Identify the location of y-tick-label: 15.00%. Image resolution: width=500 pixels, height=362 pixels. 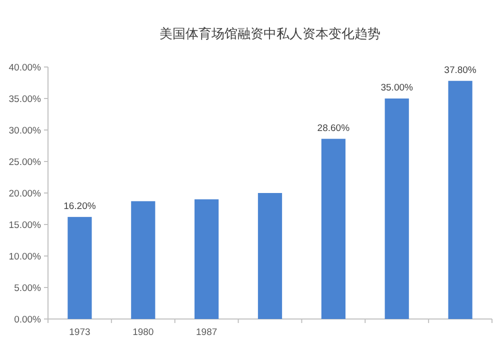
(25, 225).